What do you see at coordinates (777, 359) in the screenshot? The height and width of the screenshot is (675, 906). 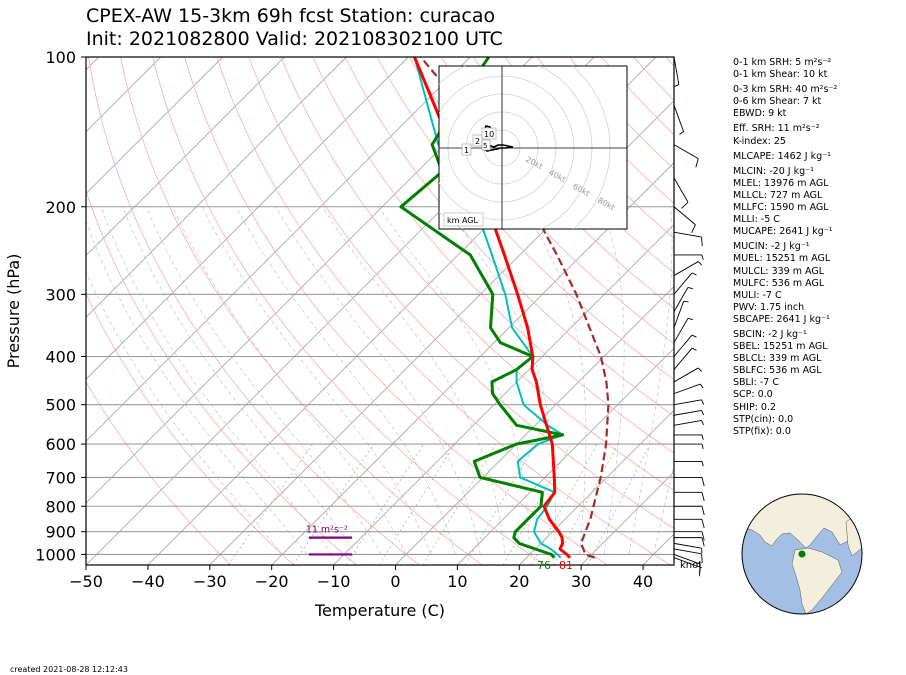 I see `sounding-param: SBLCL: 339 m AGL` at bounding box center [777, 359].